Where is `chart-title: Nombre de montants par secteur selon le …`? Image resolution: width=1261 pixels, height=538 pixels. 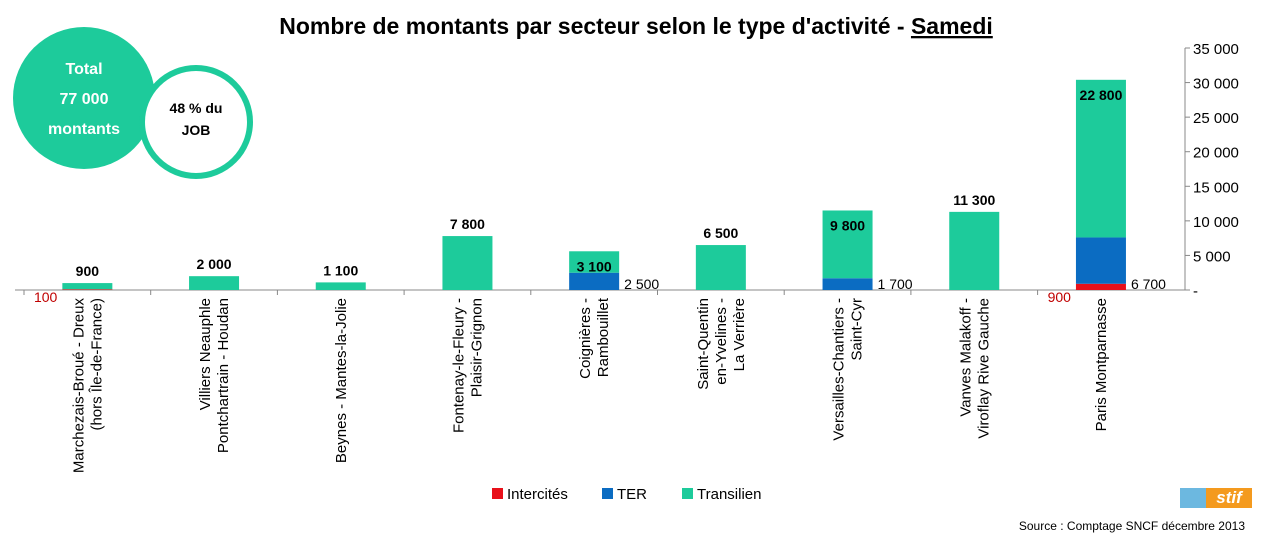 chart-title: Nombre de montants par secteur selon le … is located at coordinates (636, 26).